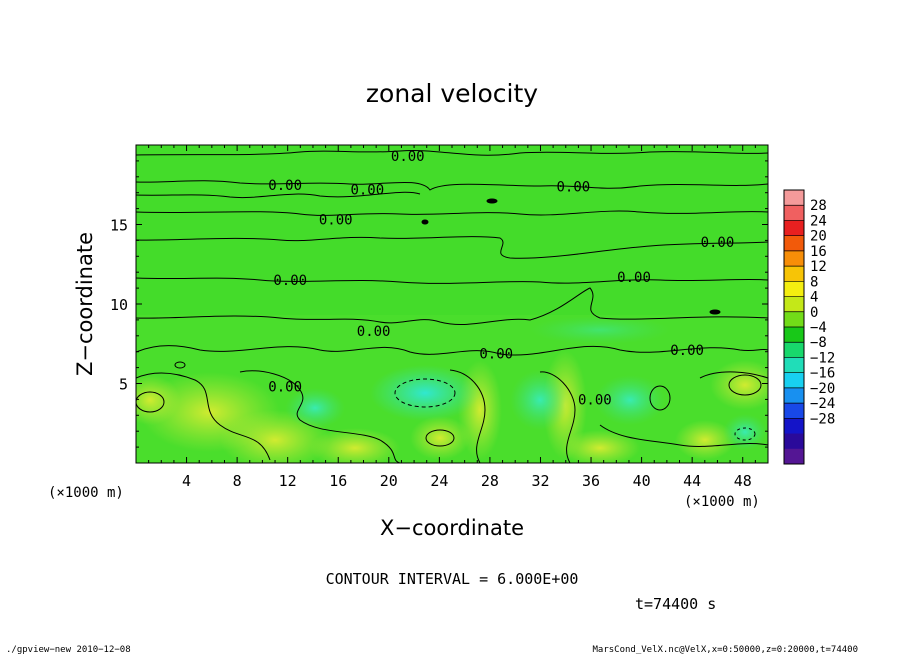 This screenshot has width=904, height=654. Describe the element at coordinates (452, 579) in the screenshot. I see `contour-interval-text: CONTOUR INTERVAL = 6.000E+00` at that location.